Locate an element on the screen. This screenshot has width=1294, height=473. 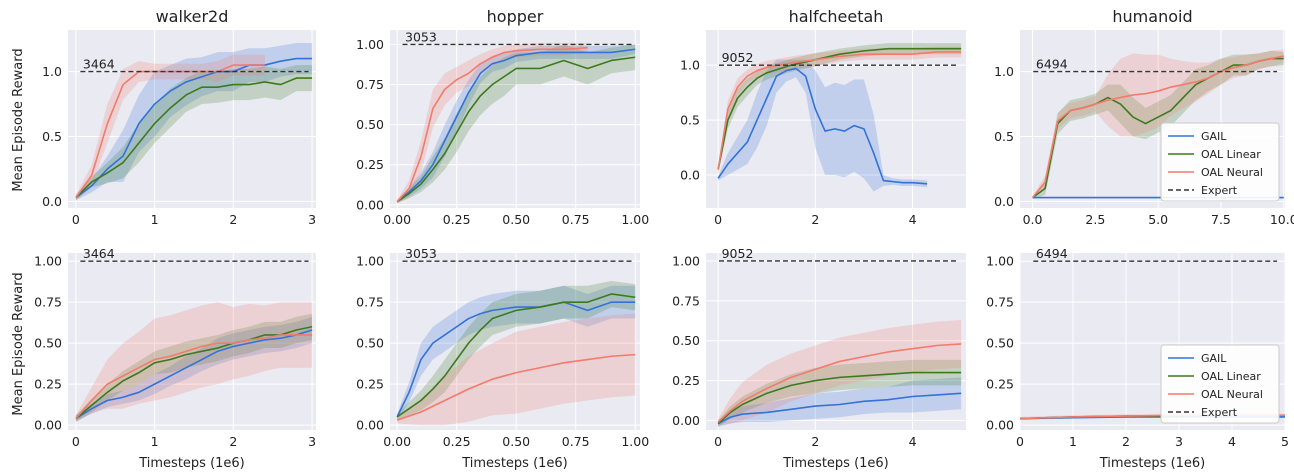
x-tick-label: 0.75 is located at coordinates (576, 441).